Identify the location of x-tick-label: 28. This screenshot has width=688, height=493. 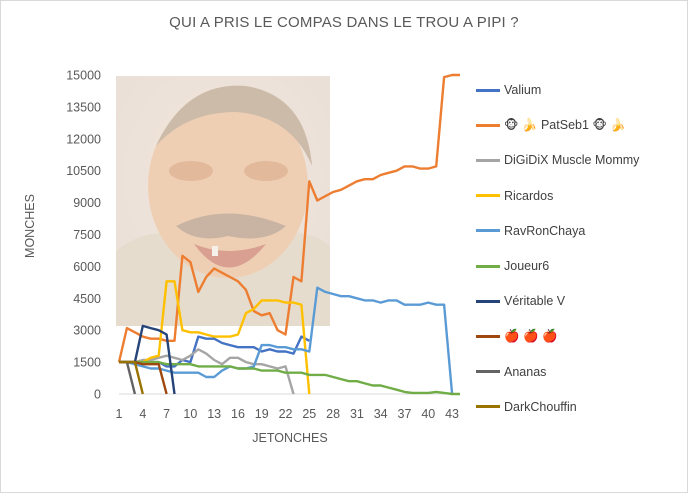
(333, 414).